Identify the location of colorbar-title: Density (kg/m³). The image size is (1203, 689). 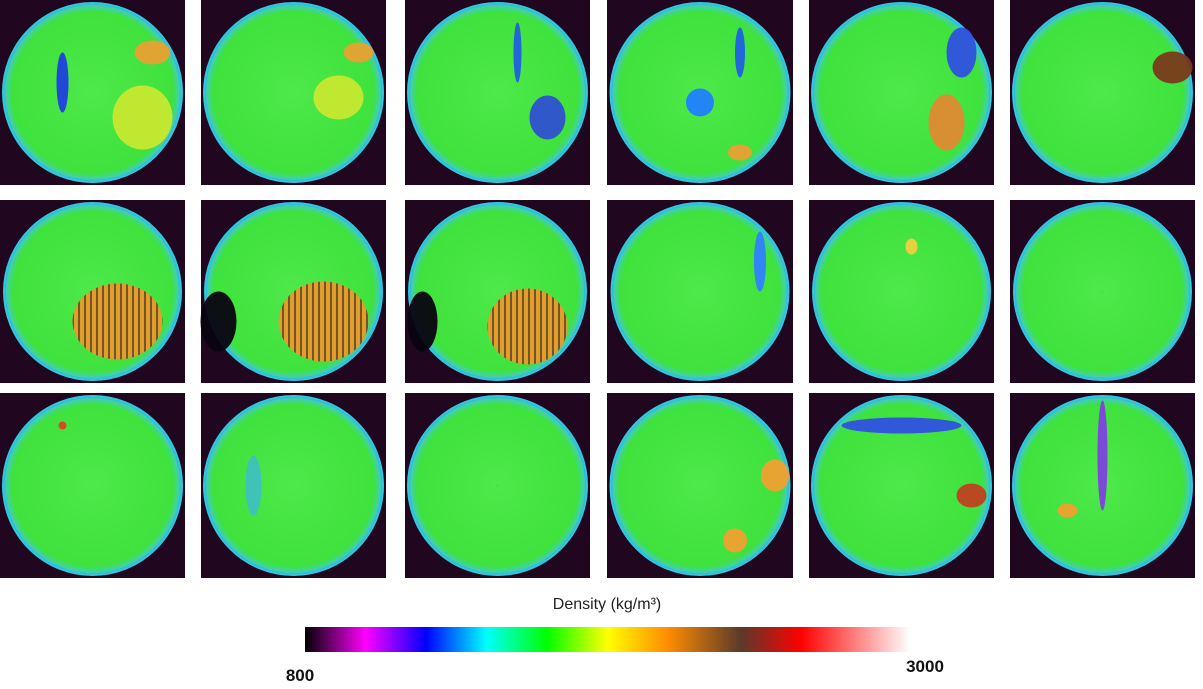
(607, 604).